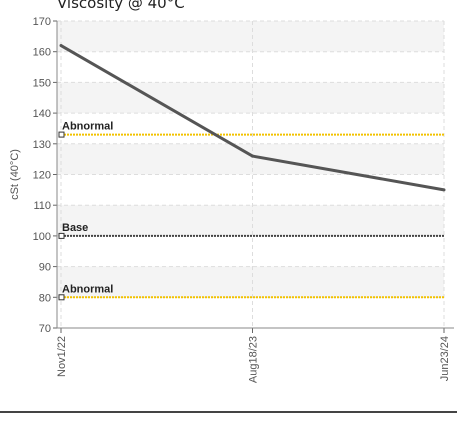 This screenshot has width=457, height=423. What do you see at coordinates (15, 174) in the screenshot?
I see `y-axis-label: cSt (40°C)` at bounding box center [15, 174].